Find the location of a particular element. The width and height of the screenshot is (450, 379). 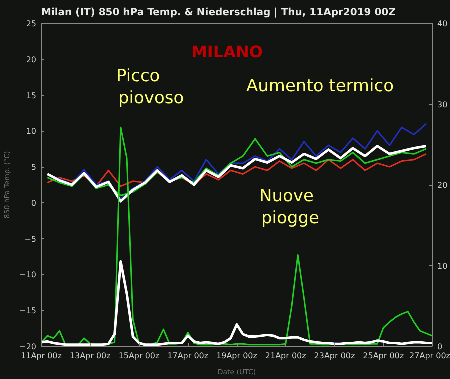

x-tick-label: 13Apr 00z is located at coordinates (90, 356).